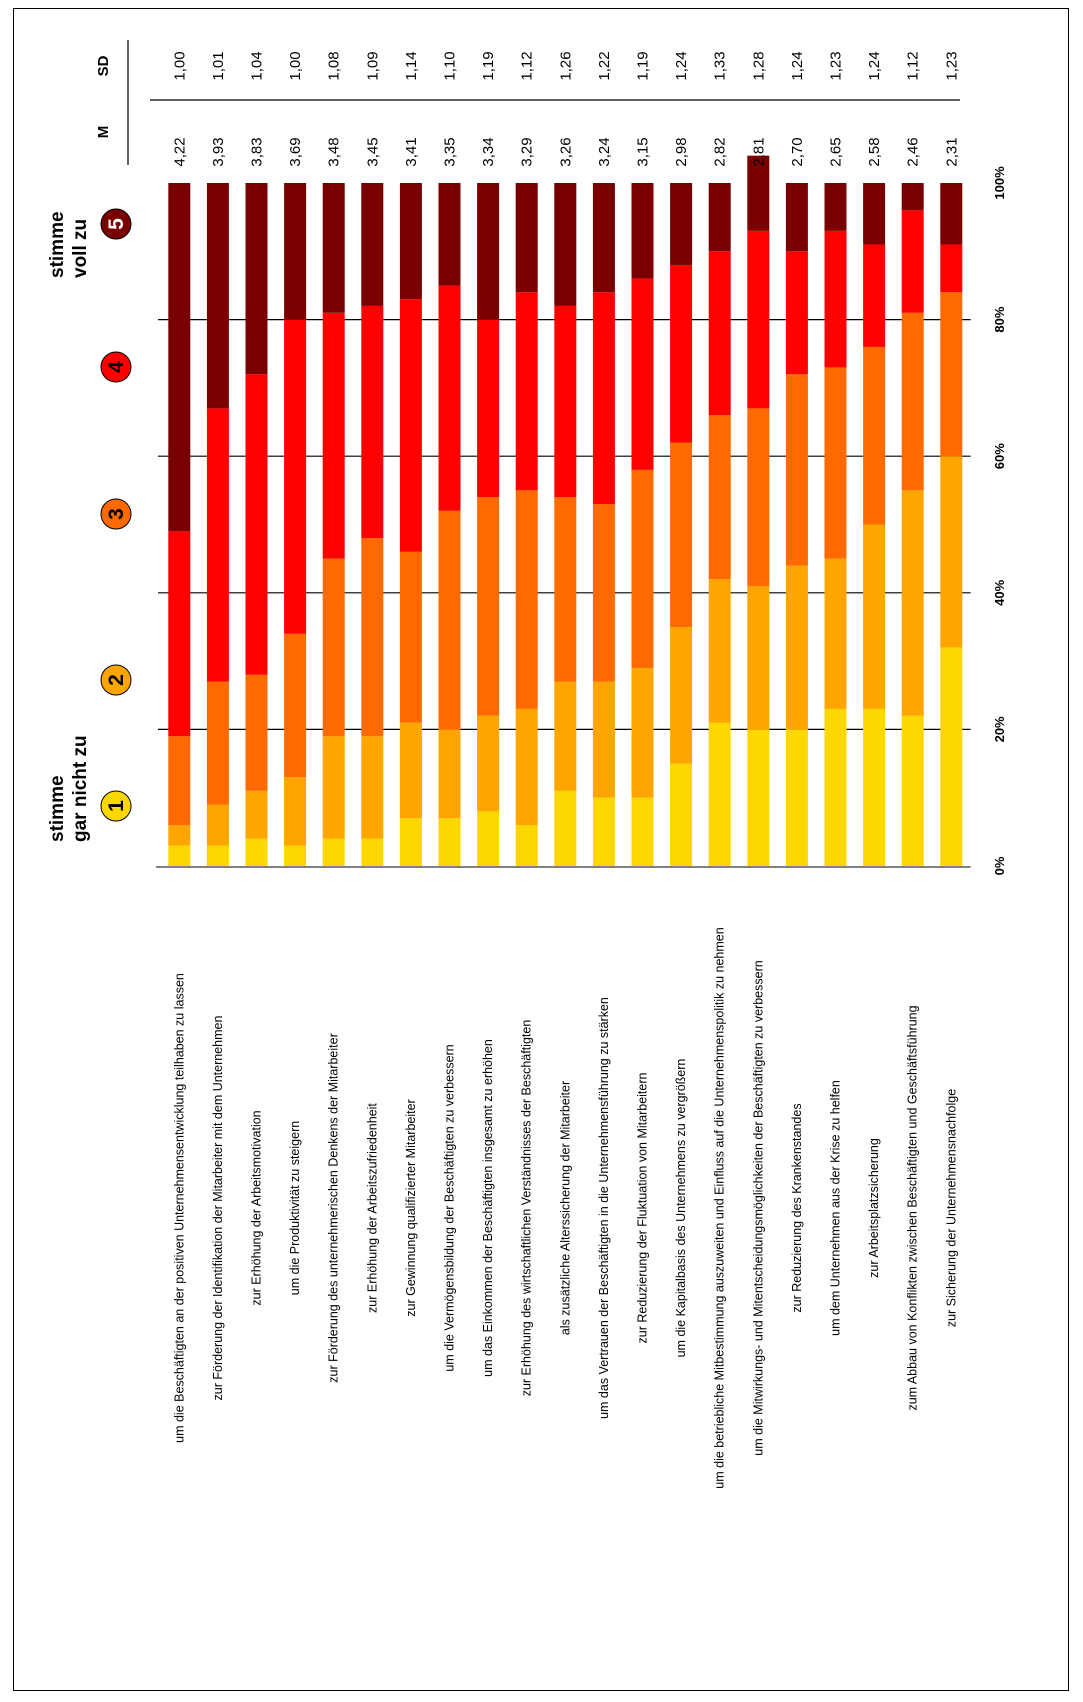 The image size is (1083, 1702). I want to click on legend-number: 4, so click(116, 367).